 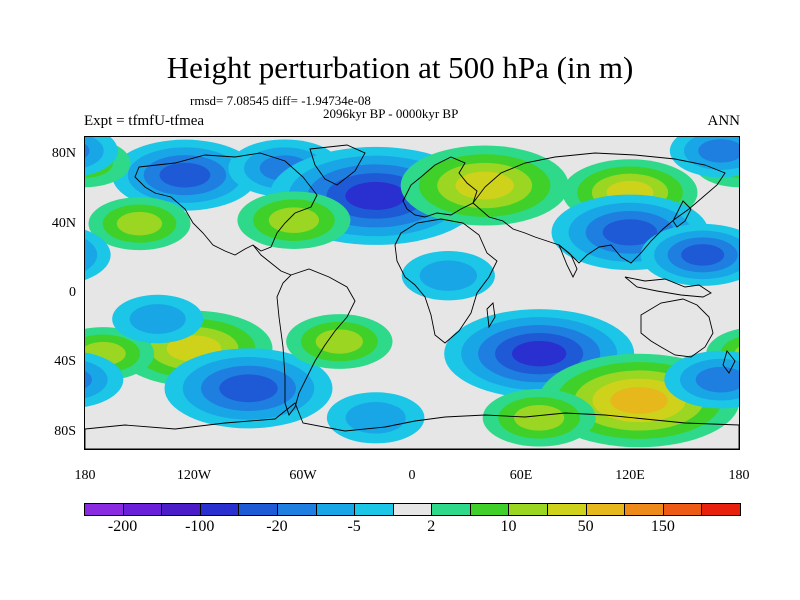 I want to click on coastline-europe, so click(x=440, y=187).